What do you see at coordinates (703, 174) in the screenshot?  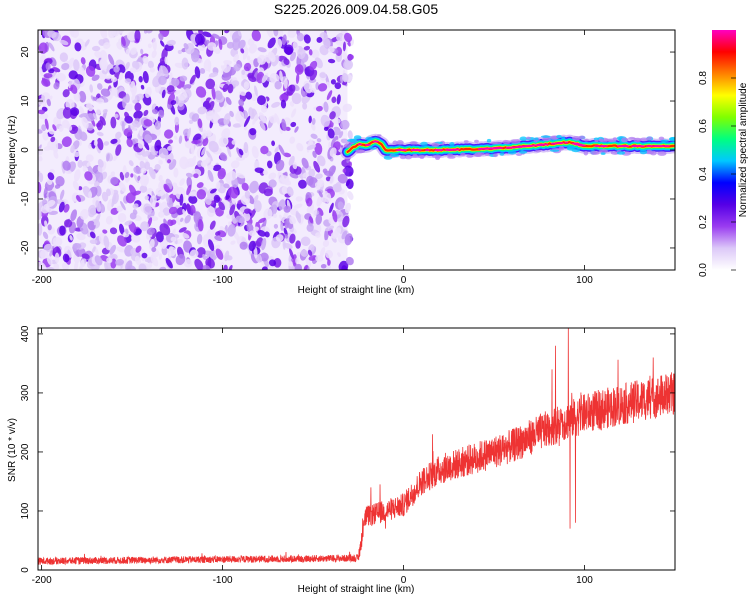 I see `colorbar-tick-label: 0.4` at bounding box center [703, 174].